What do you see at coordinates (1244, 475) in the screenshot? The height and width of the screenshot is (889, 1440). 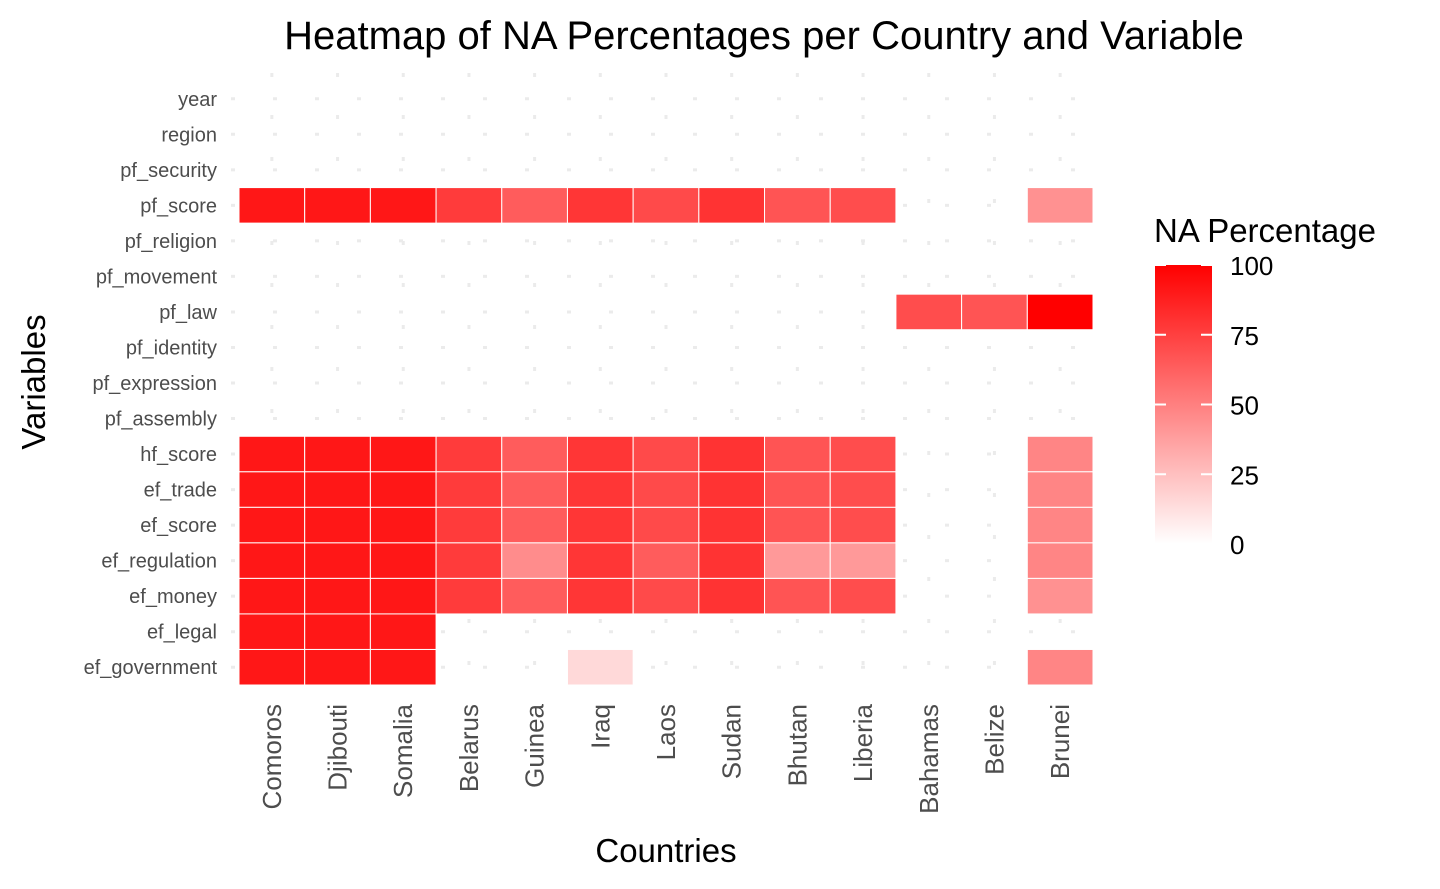 I see `legend-tick-label: 25` at bounding box center [1244, 475].